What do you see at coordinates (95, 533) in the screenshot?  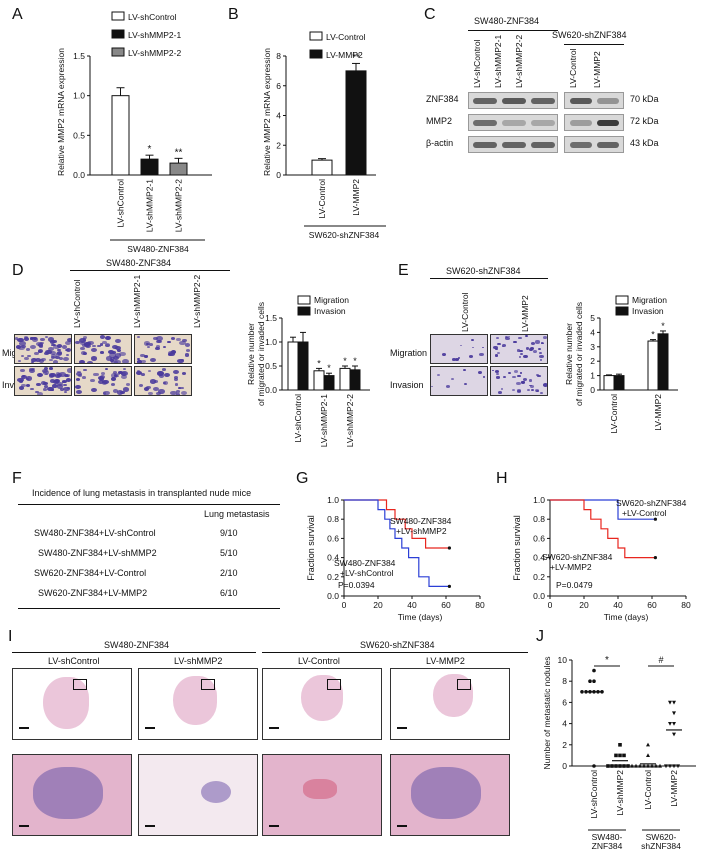 I see `table-f-group-0: SW480-ZNF384+LV-shControl` at bounding box center [95, 533].